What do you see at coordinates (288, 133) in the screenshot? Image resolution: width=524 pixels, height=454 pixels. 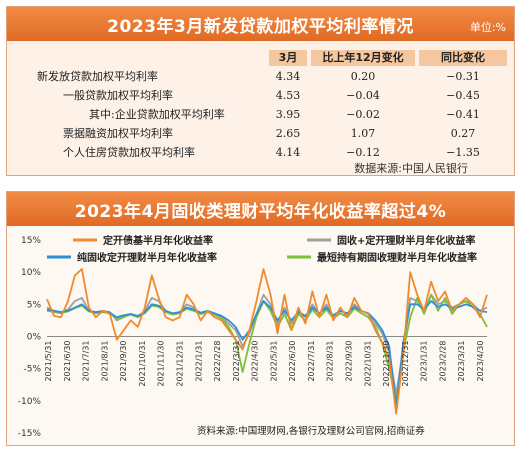 I see `cell-value: 2.65` at bounding box center [288, 133].